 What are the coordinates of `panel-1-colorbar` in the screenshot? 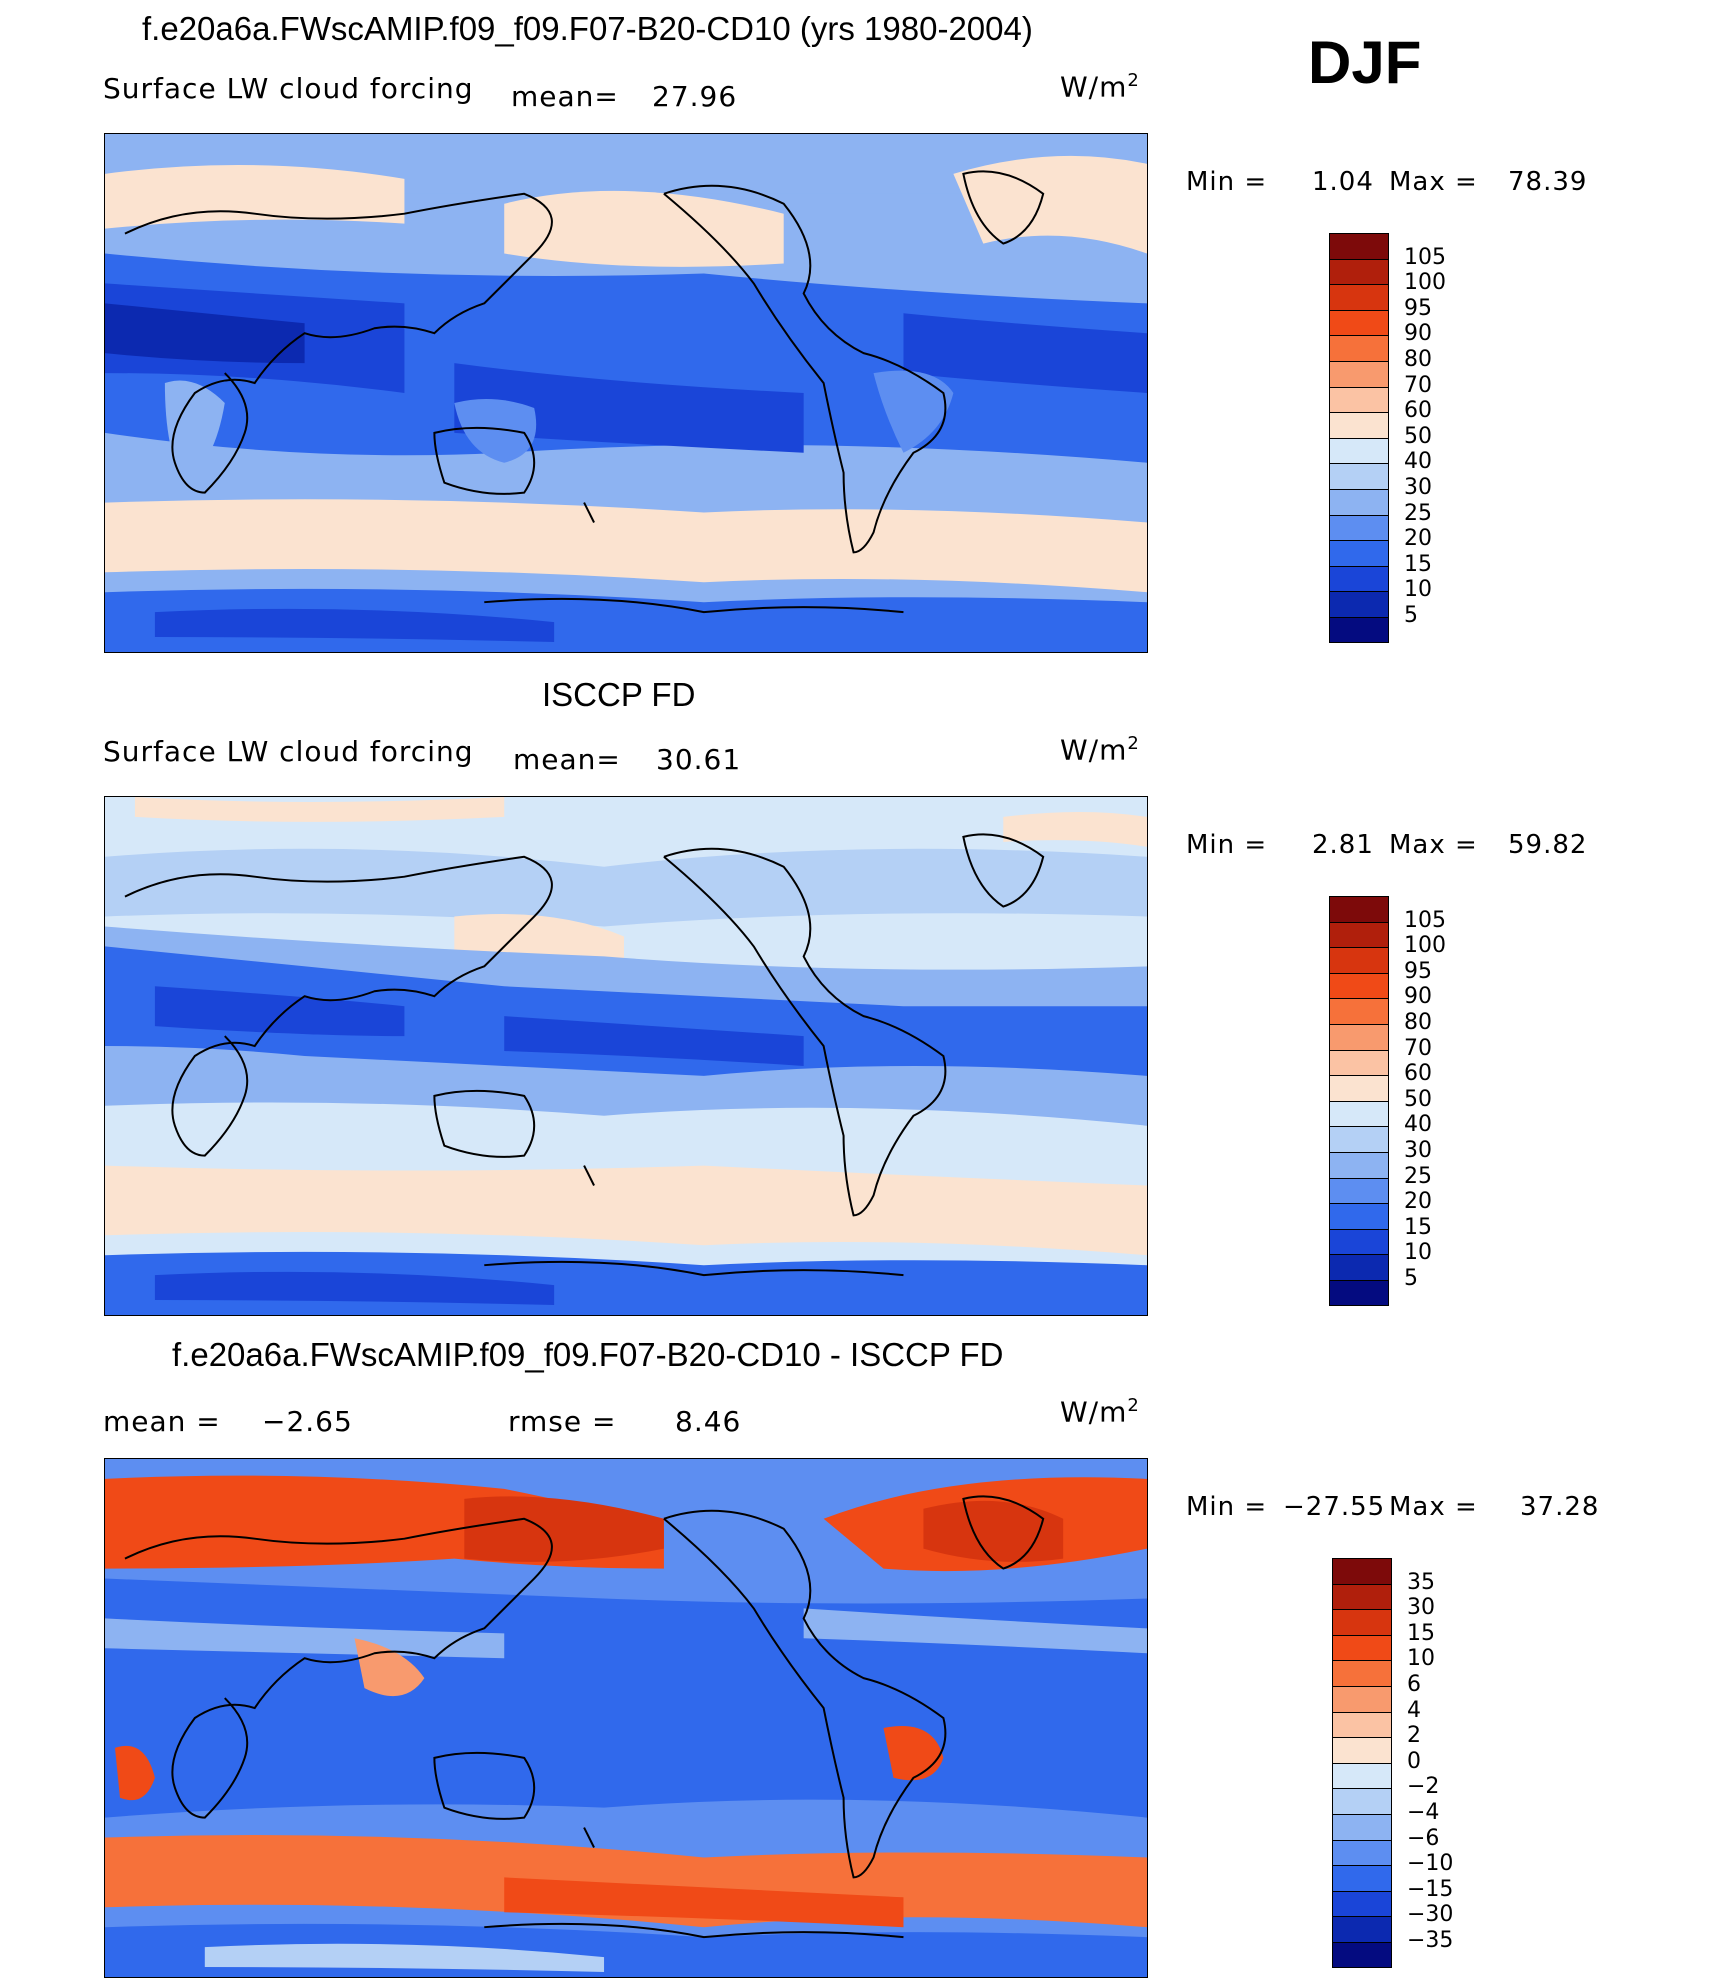 It's located at (1359, 438).